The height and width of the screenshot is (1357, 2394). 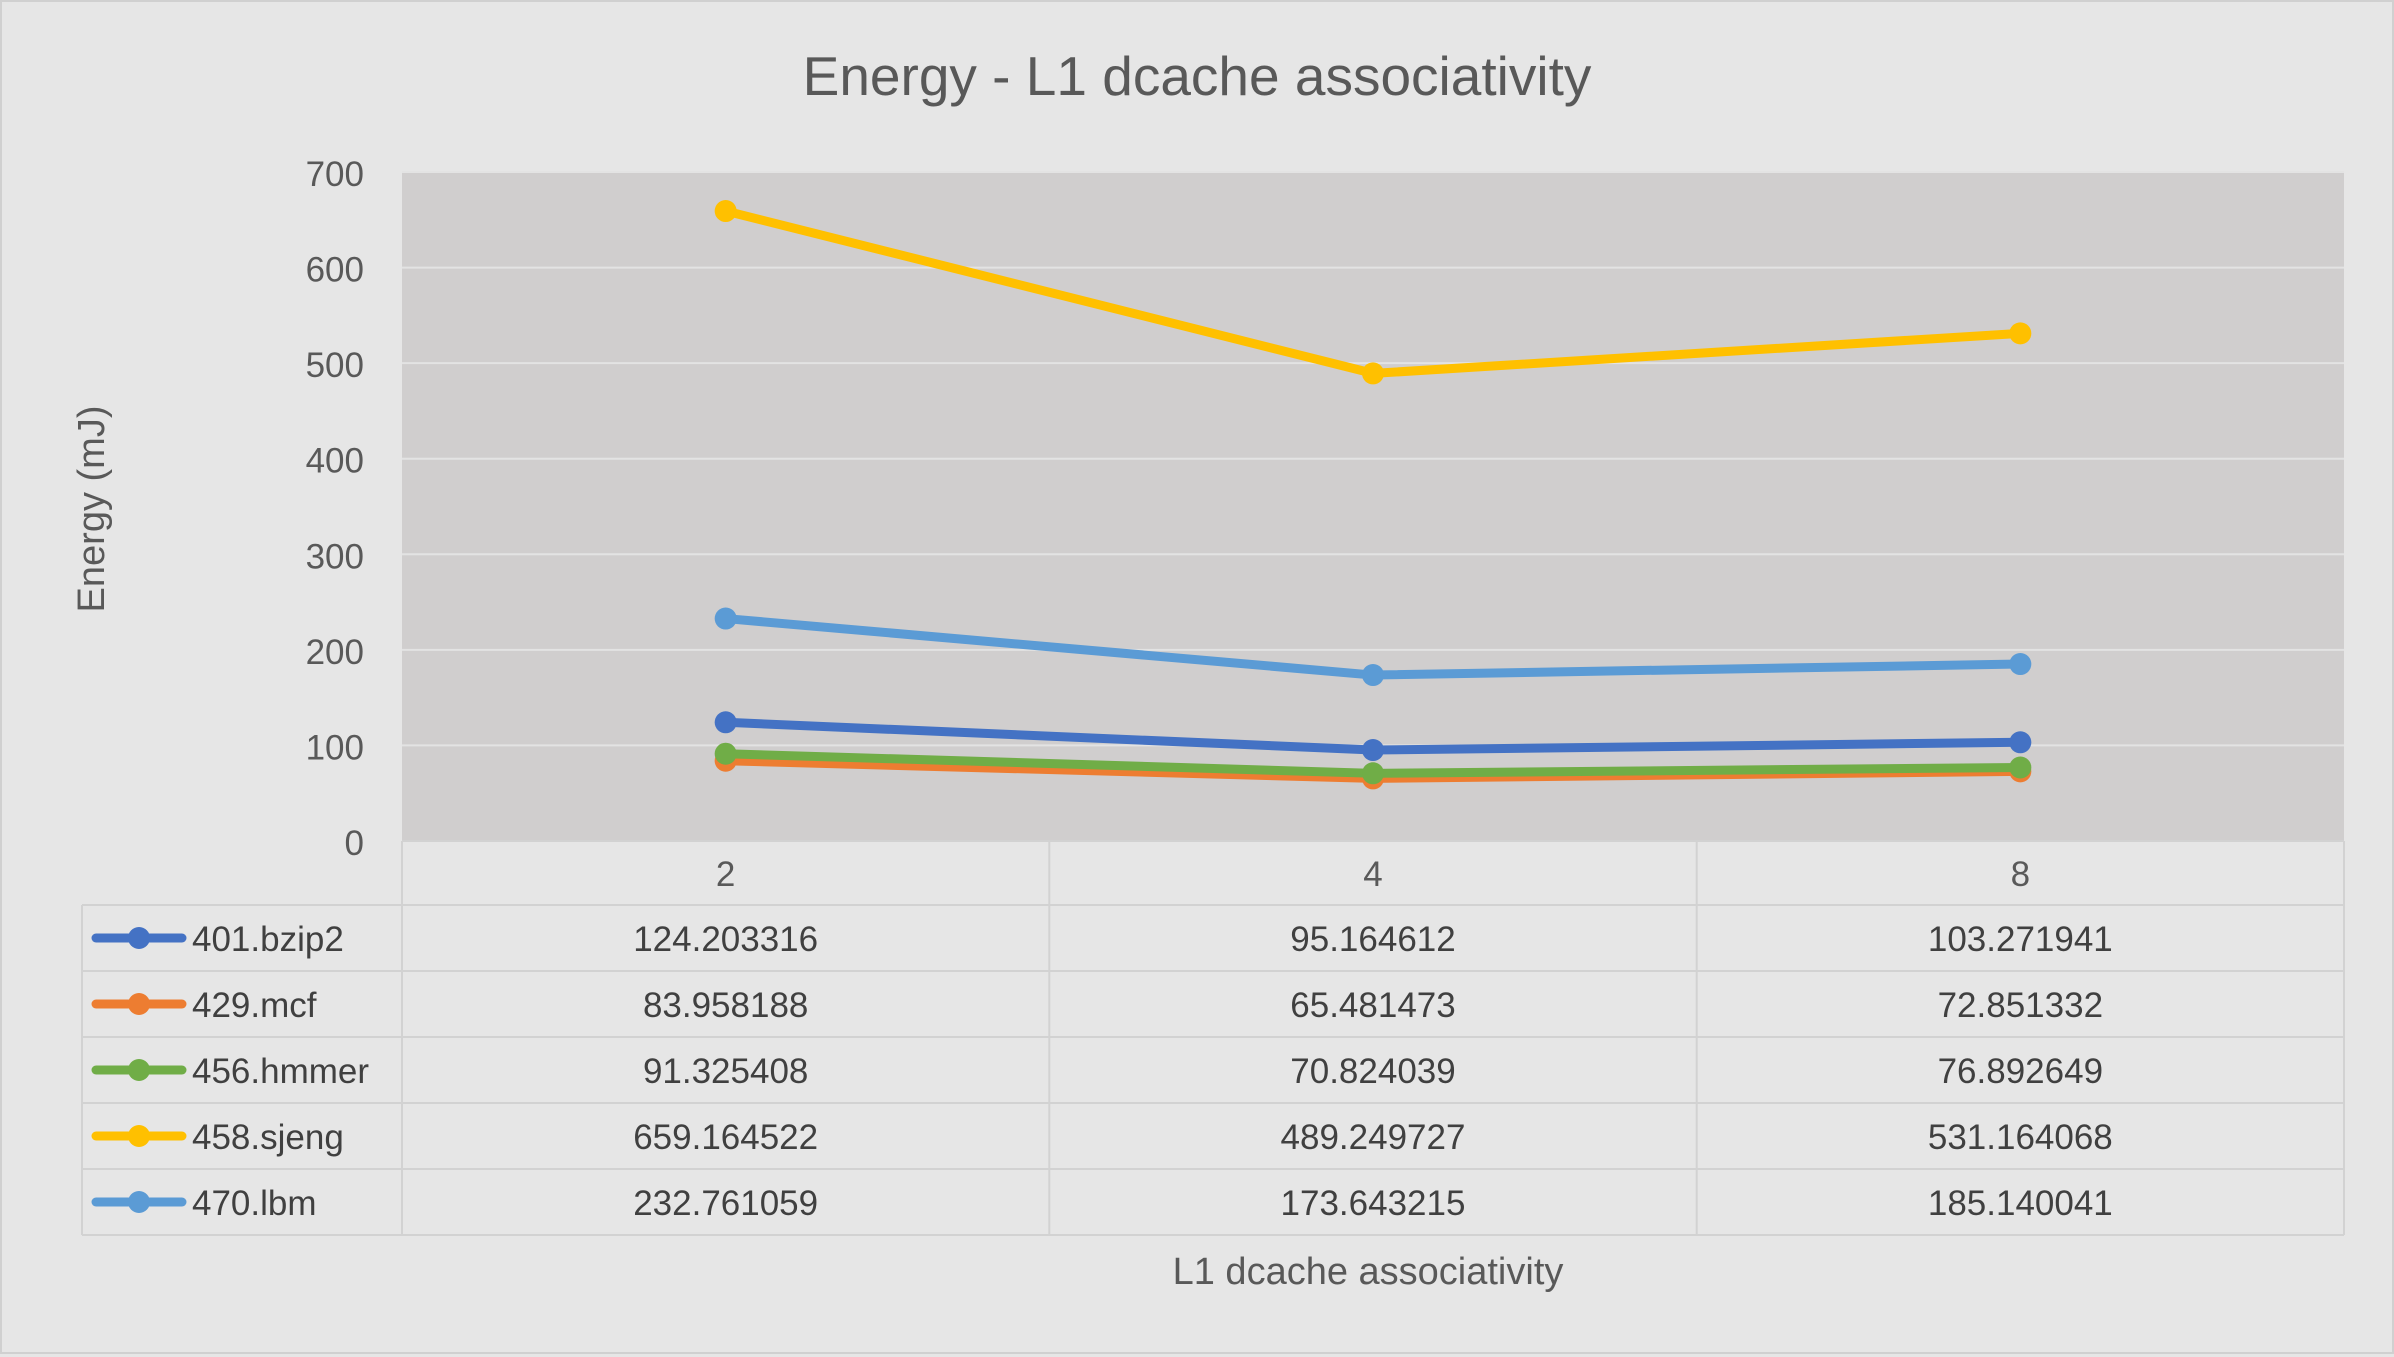 What do you see at coordinates (725, 1203) in the screenshot?
I see `data-label: 232.761059` at bounding box center [725, 1203].